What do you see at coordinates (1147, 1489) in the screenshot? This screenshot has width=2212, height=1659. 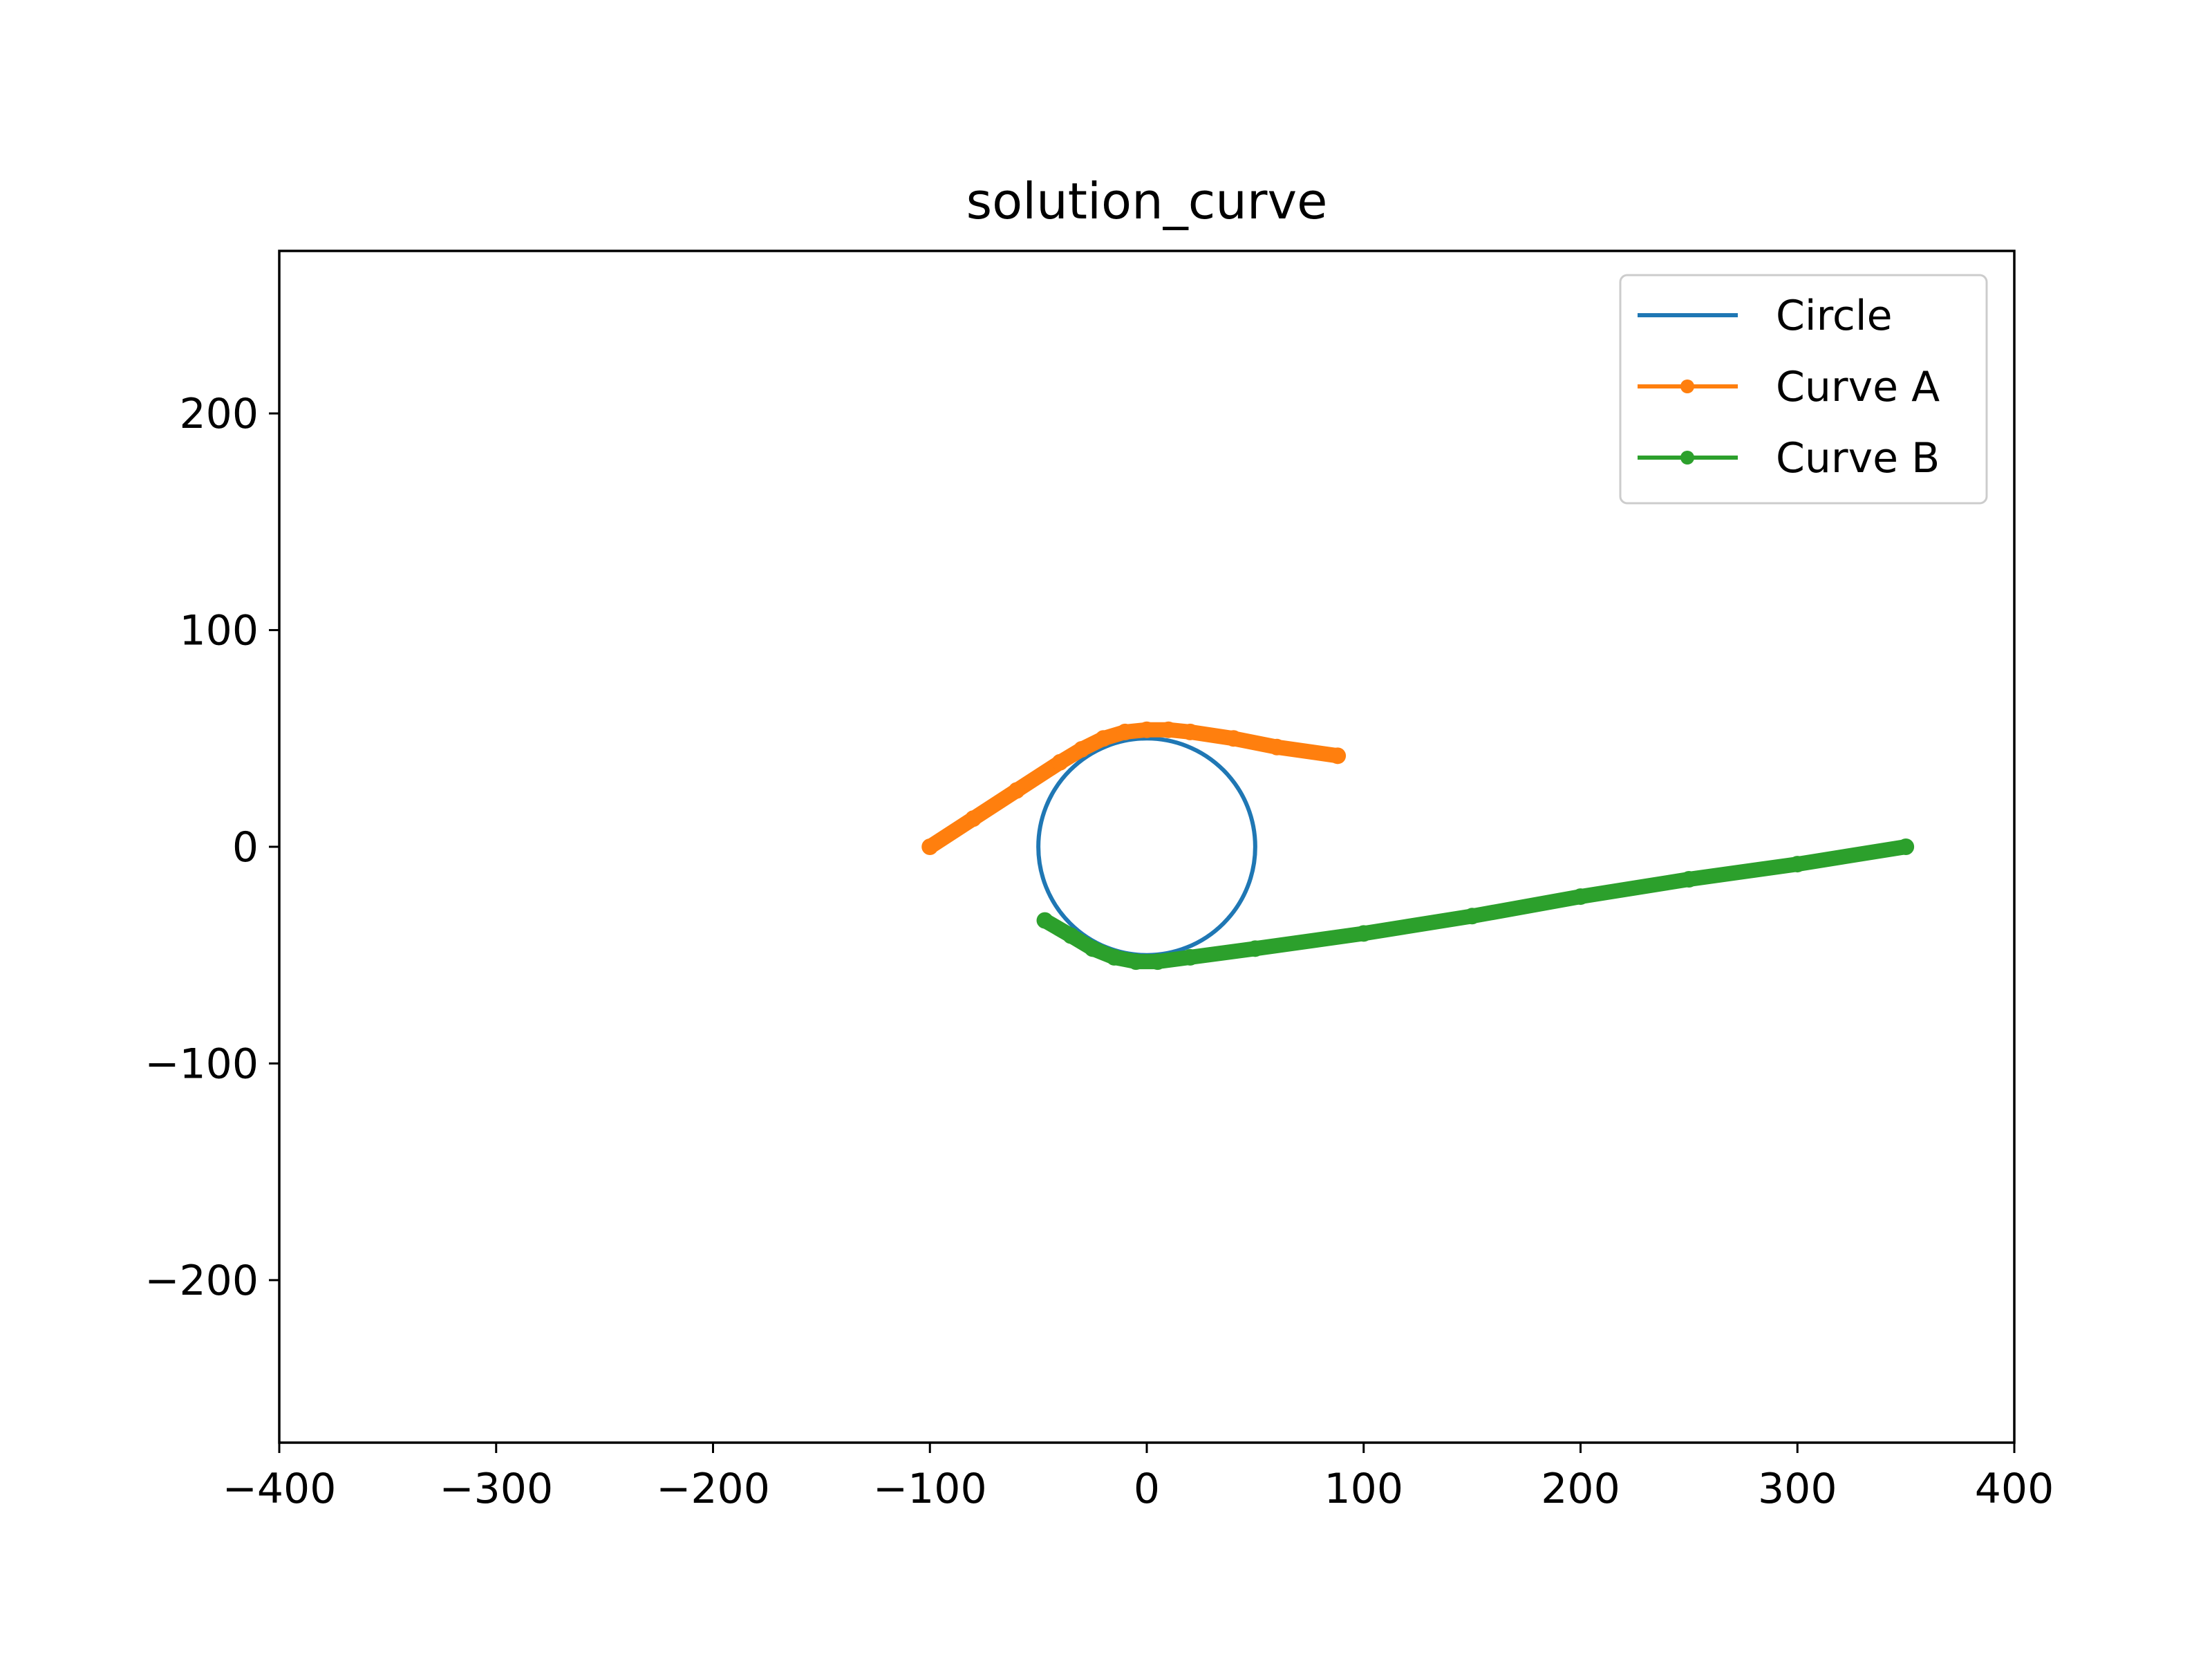 I see `x-tick-label: 0` at bounding box center [1147, 1489].